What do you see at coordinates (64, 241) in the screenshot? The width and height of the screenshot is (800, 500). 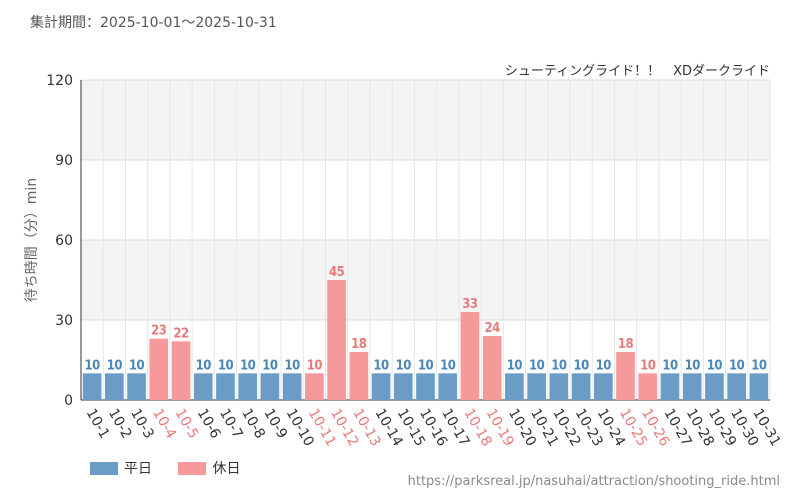 I see `y-tick-label: 60` at bounding box center [64, 241].